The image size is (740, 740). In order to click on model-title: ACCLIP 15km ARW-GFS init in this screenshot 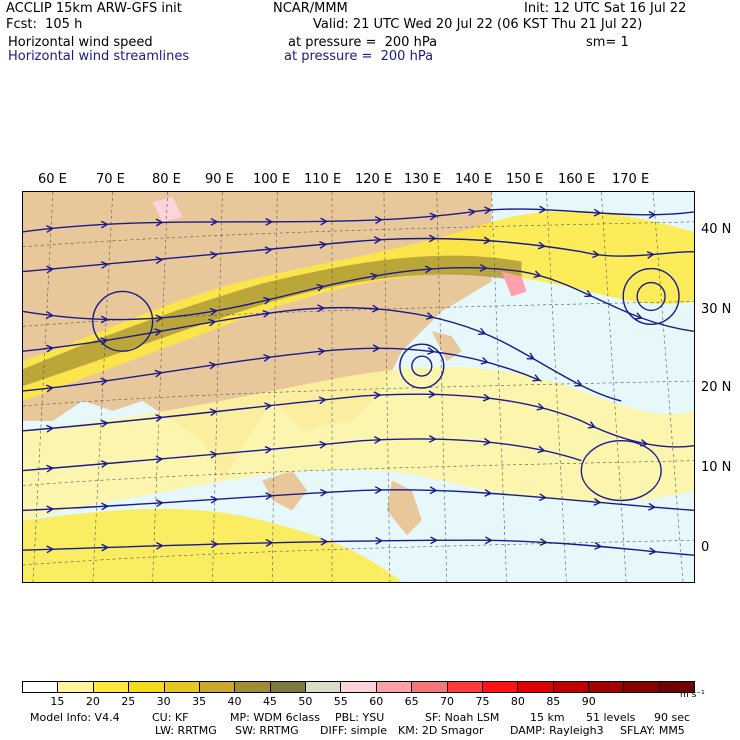, I will do `click(94, 8)`.